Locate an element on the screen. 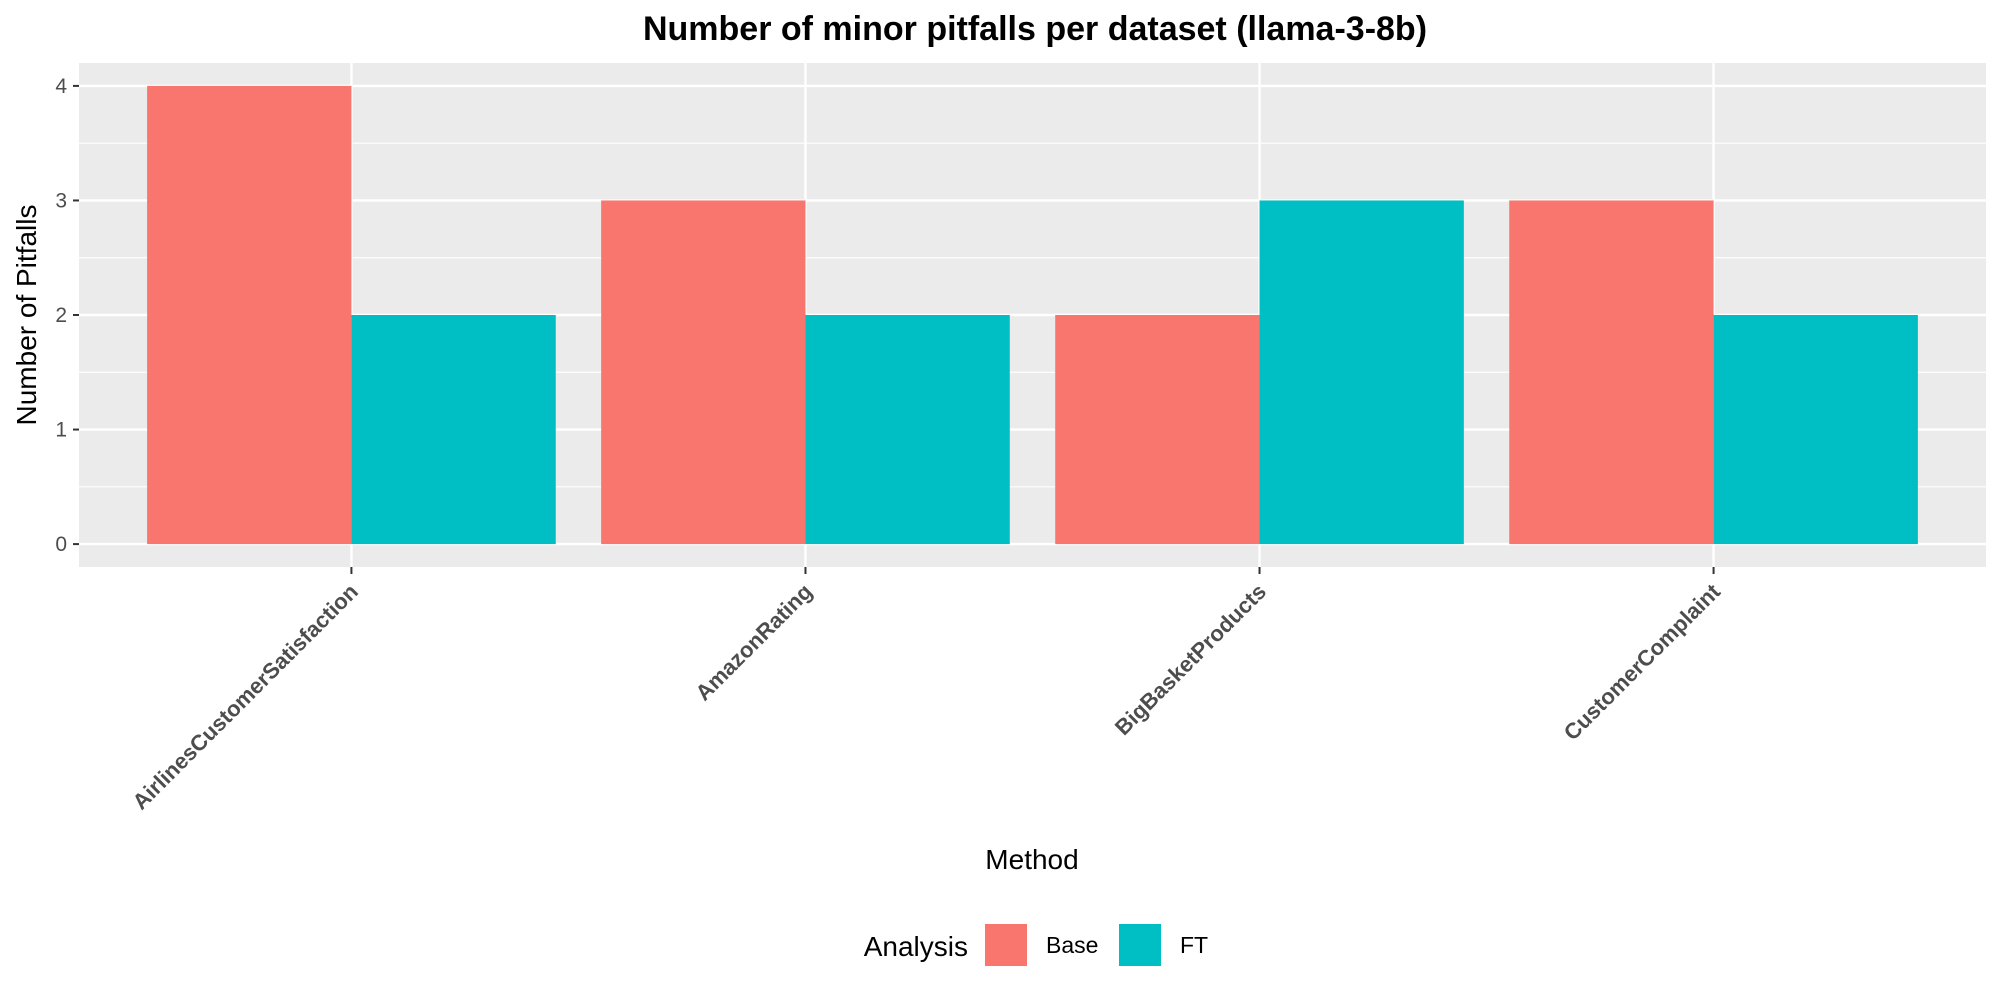 Image resolution: width=2000 pixels, height=1000 pixels. bar-base-bigbasketproducts is located at coordinates (1157, 430).